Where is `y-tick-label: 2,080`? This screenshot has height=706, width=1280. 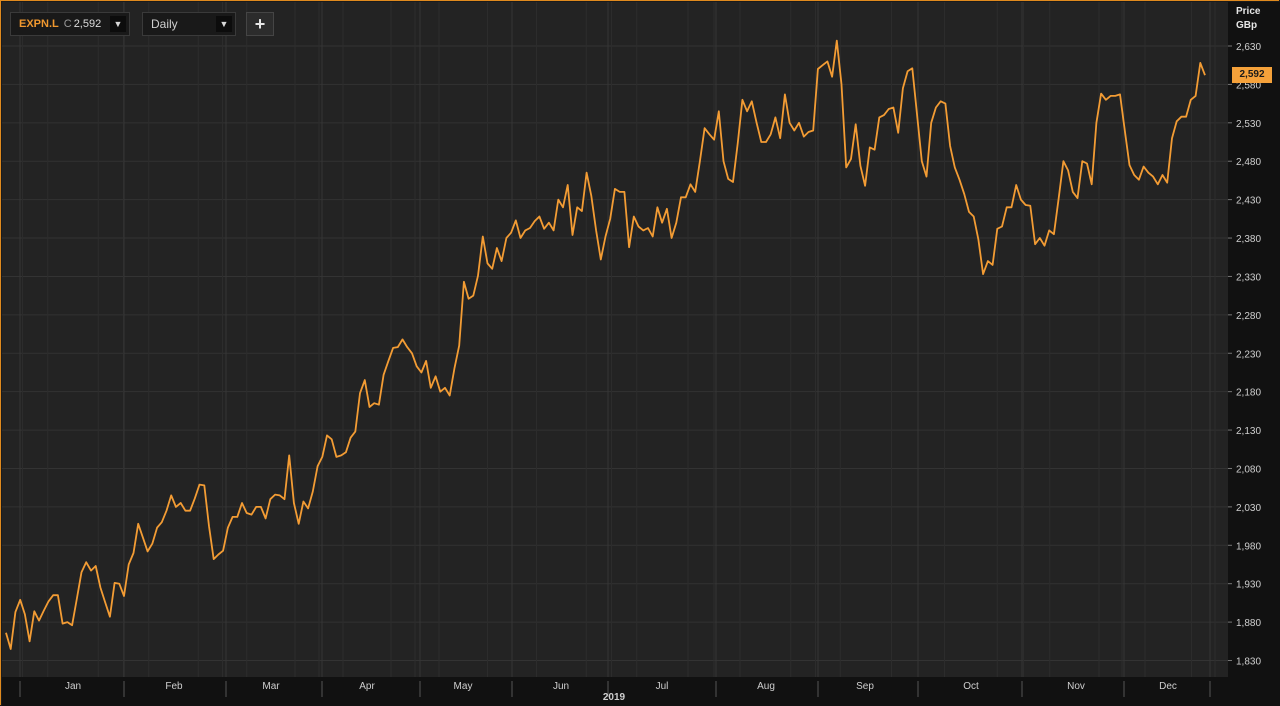 y-tick-label: 2,080 is located at coordinates (1248, 469).